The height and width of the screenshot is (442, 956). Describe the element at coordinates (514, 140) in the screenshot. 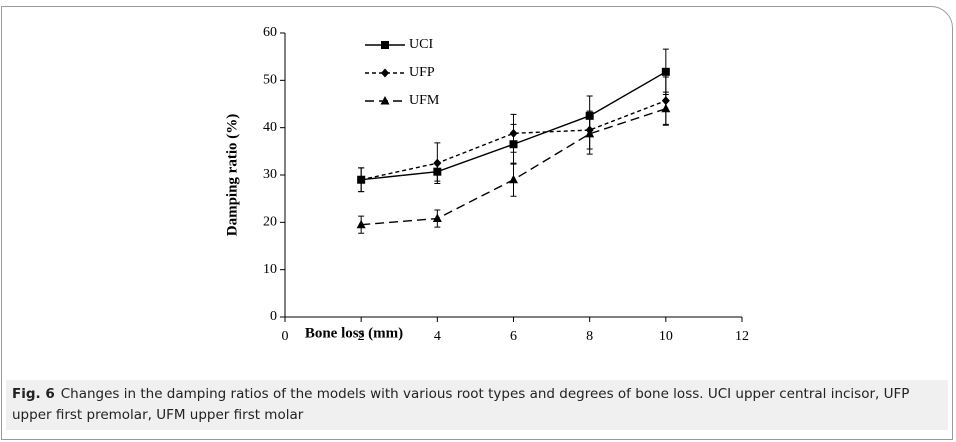

I see `series-line` at that location.